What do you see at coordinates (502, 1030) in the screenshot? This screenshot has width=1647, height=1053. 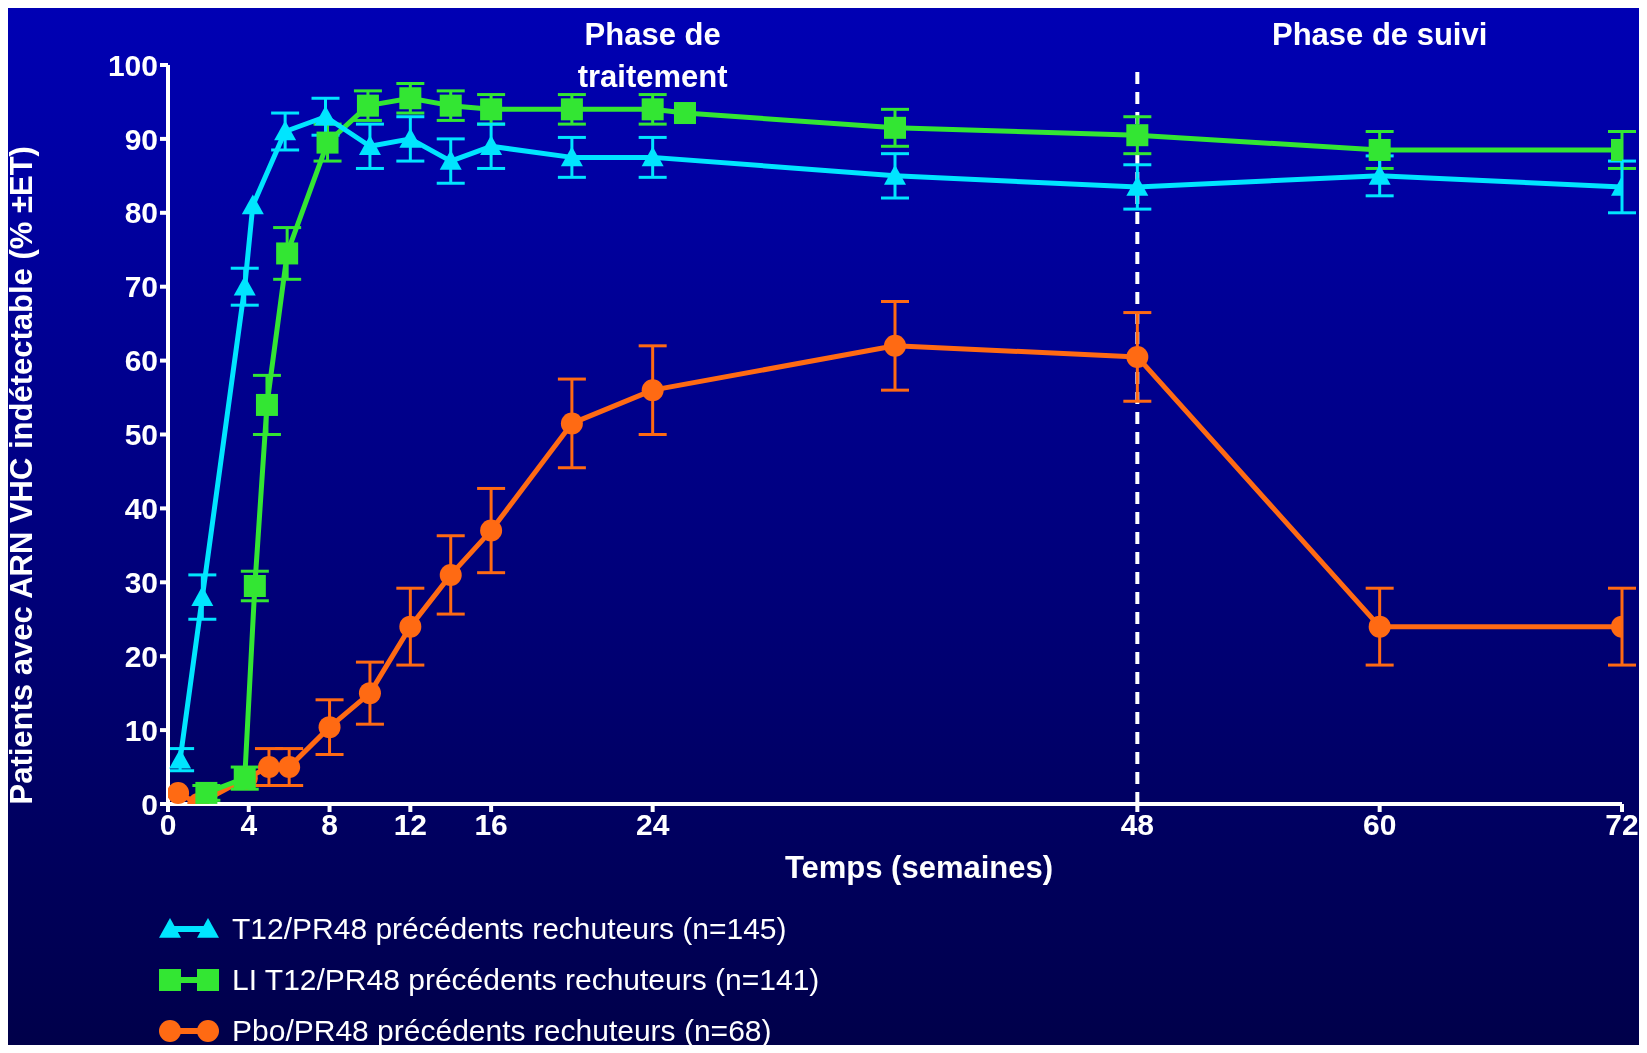 I see `legend-label: Pbo/PR48 précédents rechuteurs (n=68)` at bounding box center [502, 1030].